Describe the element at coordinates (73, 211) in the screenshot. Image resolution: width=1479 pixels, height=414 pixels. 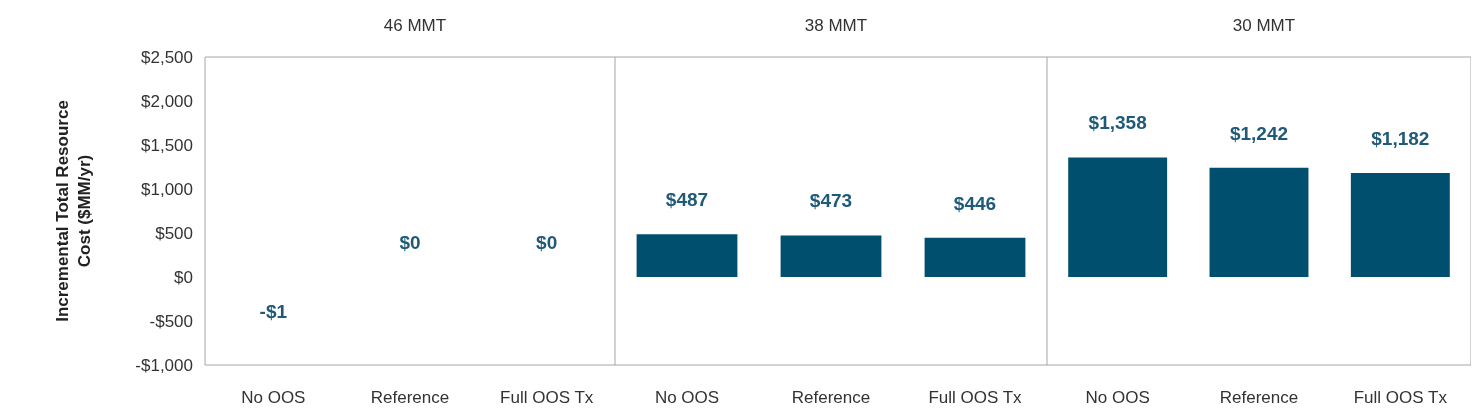
I see `y-axis-title: Incremental Total Resource Cost ($MM/yr)` at that location.